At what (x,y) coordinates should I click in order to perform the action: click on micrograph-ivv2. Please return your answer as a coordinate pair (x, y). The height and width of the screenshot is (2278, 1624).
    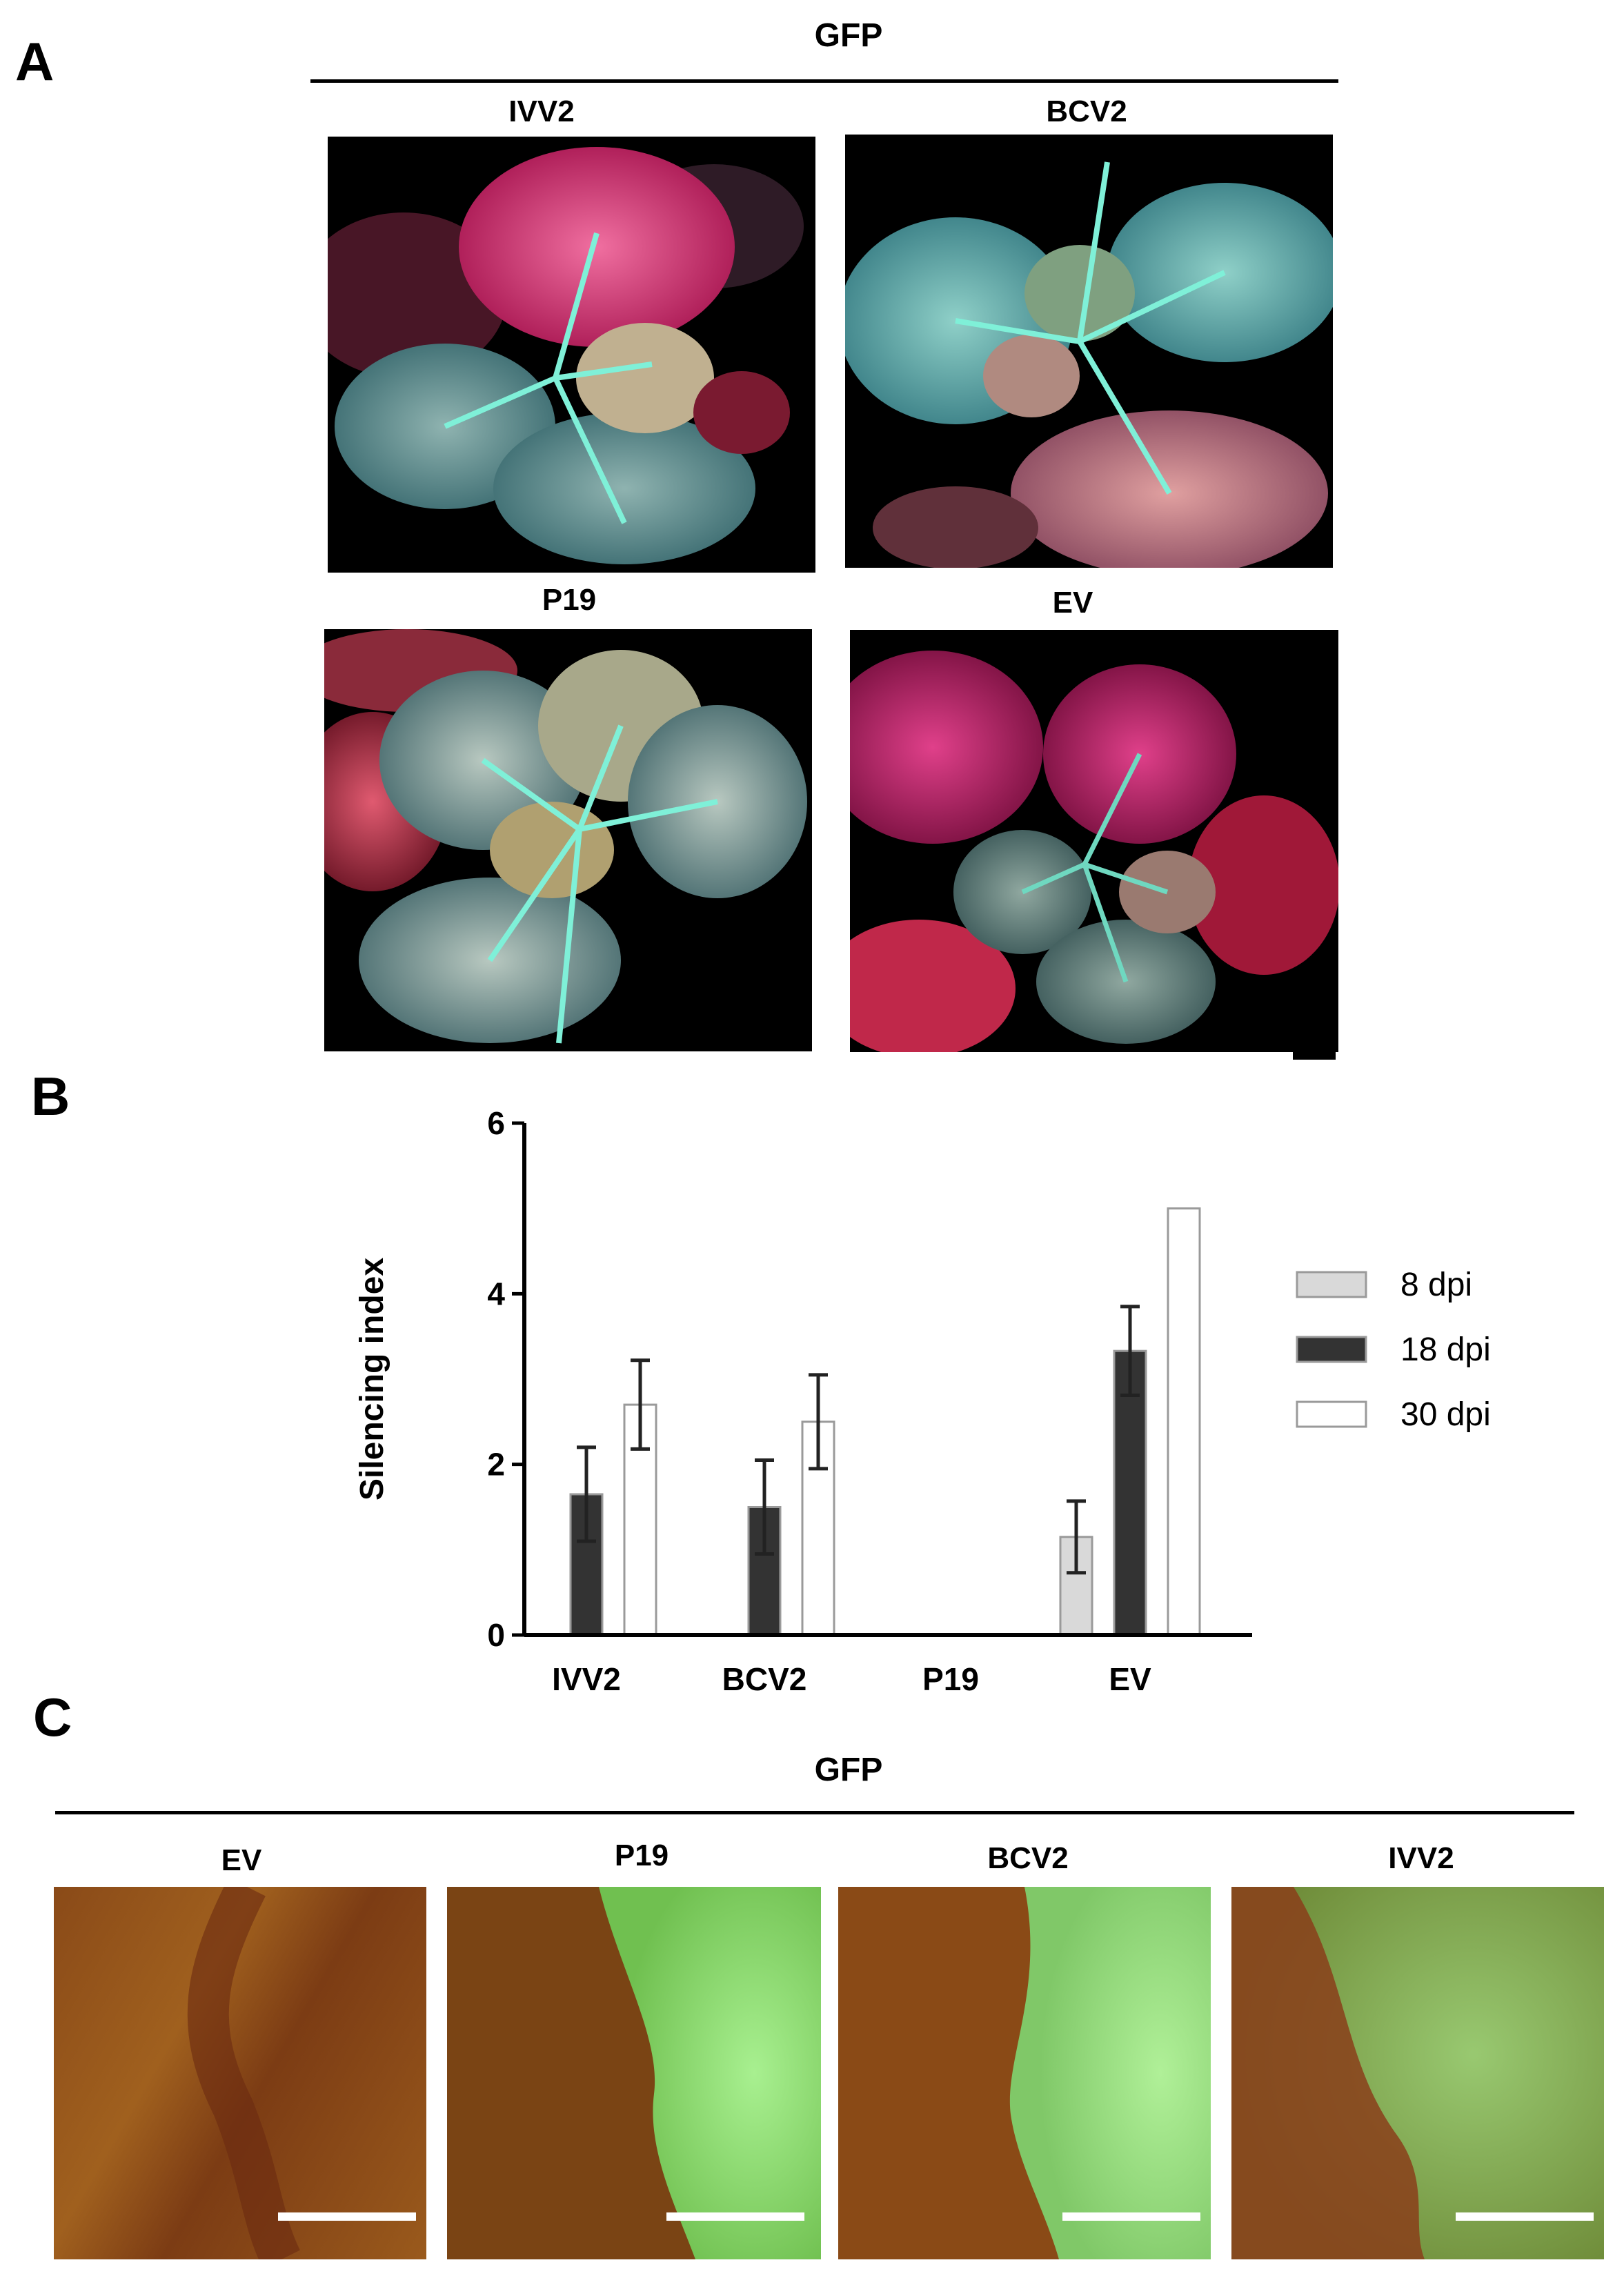
    Looking at the image, I should click on (1418, 2073).